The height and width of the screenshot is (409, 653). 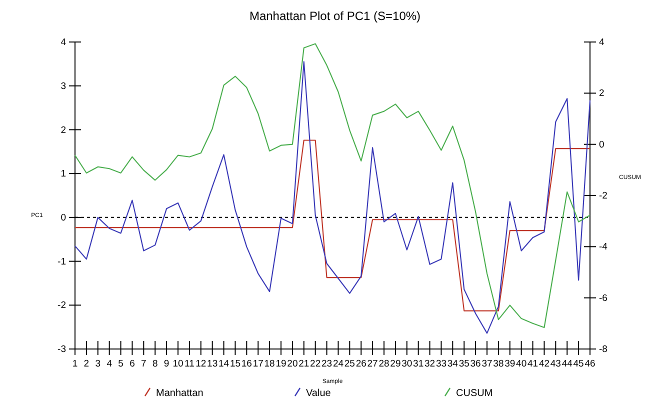 What do you see at coordinates (567, 364) in the screenshot?
I see `x-tick-label: 44` at bounding box center [567, 364].